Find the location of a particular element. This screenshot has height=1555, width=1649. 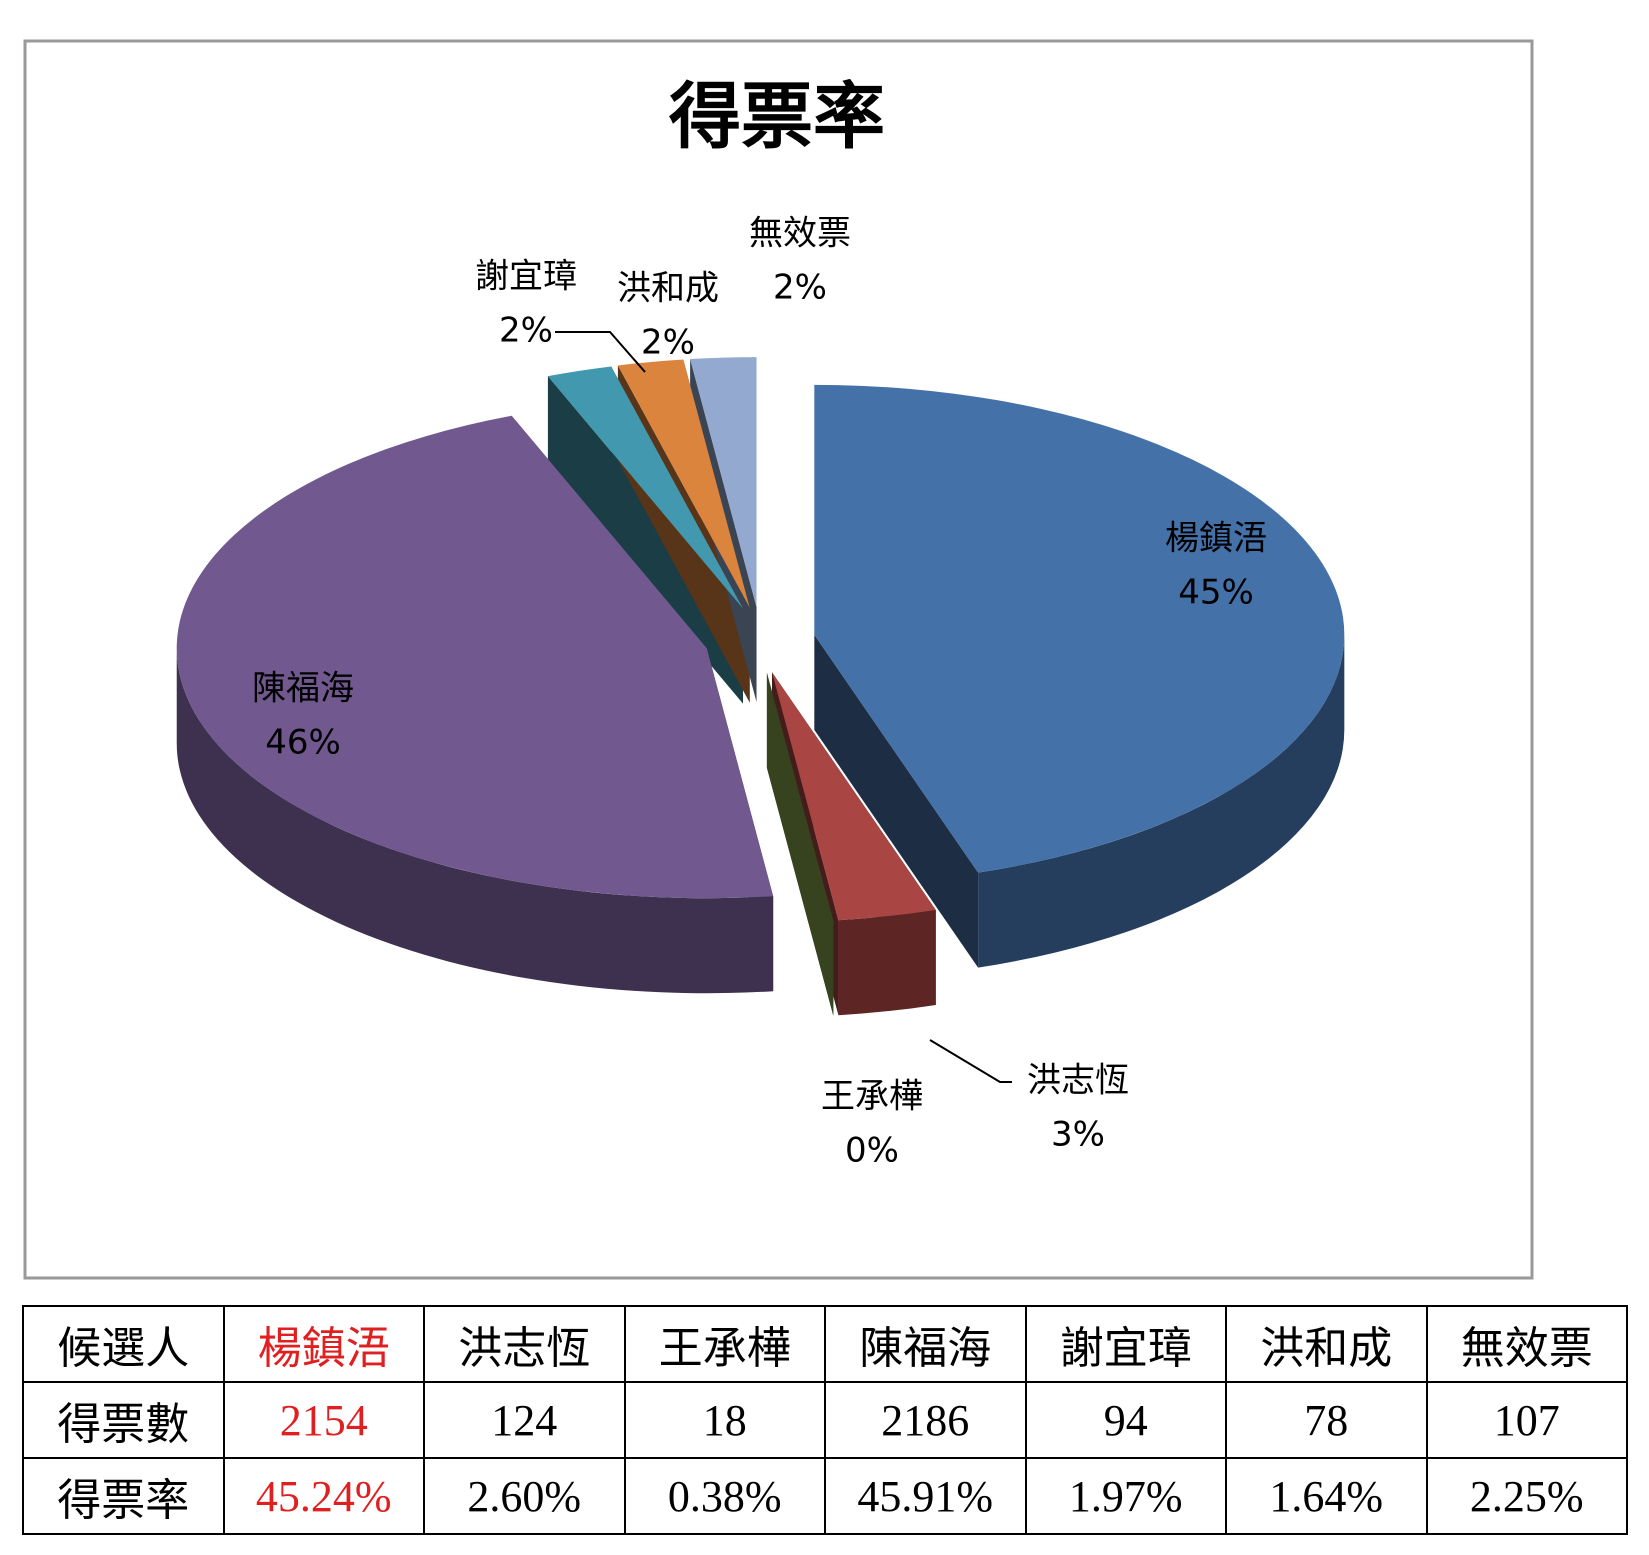

table-cell: 45.91% is located at coordinates (925, 1496).